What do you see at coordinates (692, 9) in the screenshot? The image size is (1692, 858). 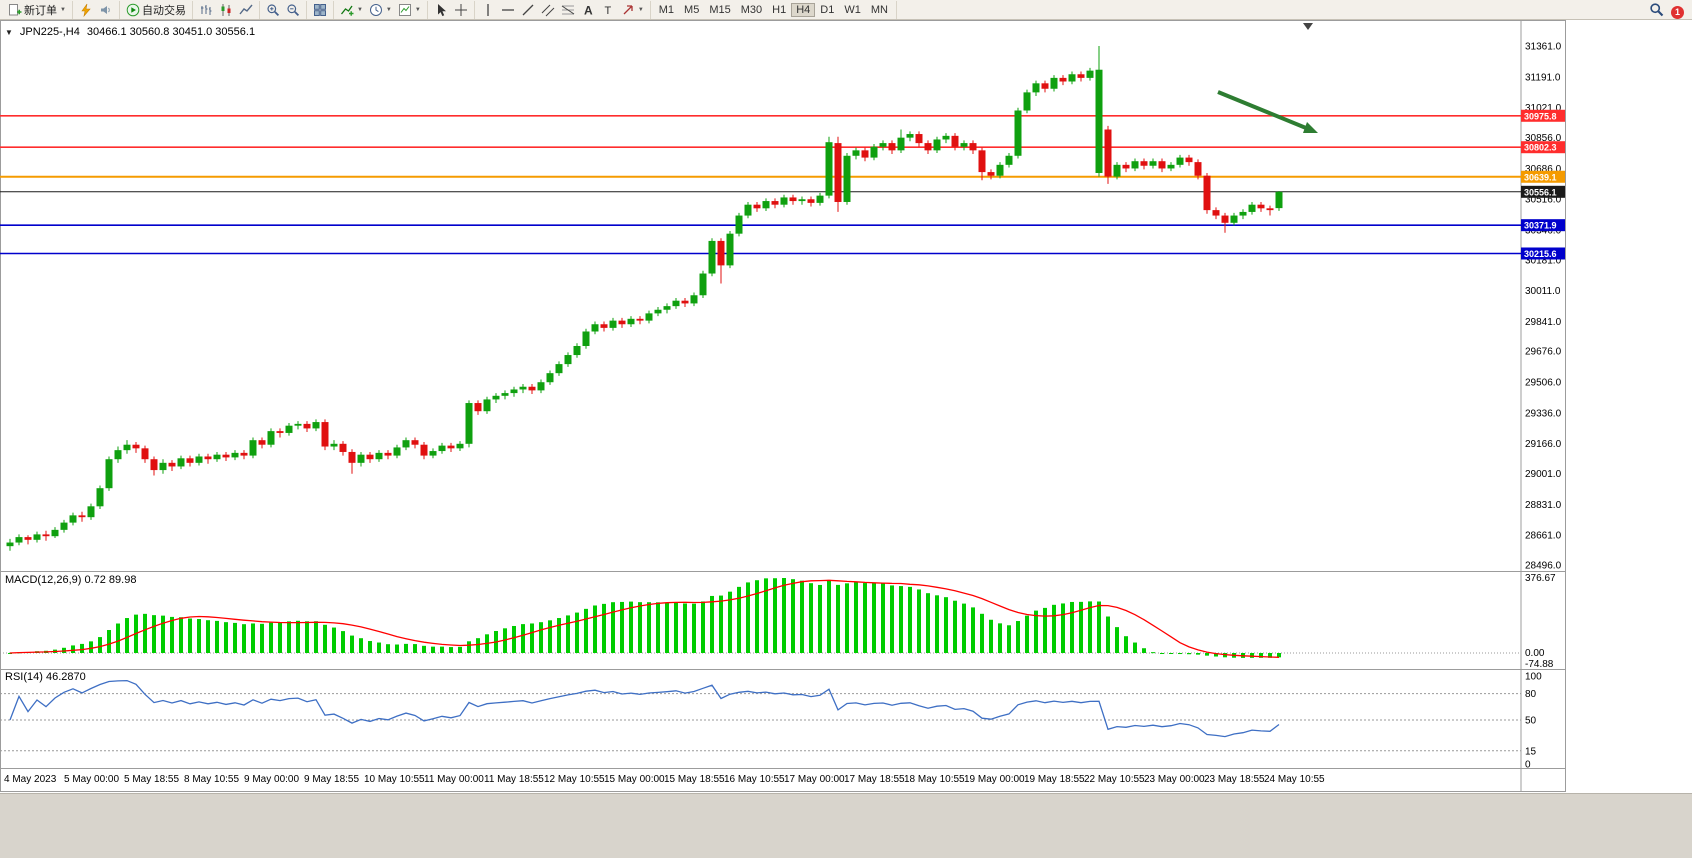 I see `timeframe-m5-button: M5` at bounding box center [692, 9].